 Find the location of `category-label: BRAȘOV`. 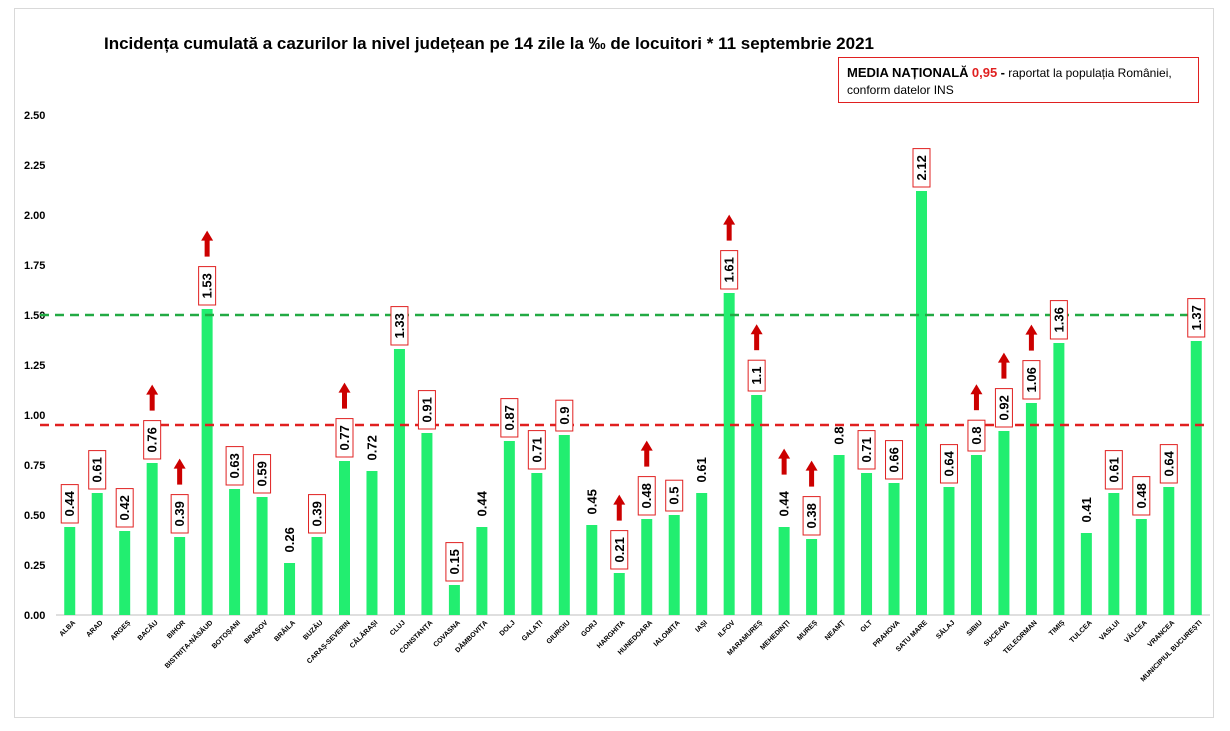

category-label: BRAȘOV is located at coordinates (256, 632).